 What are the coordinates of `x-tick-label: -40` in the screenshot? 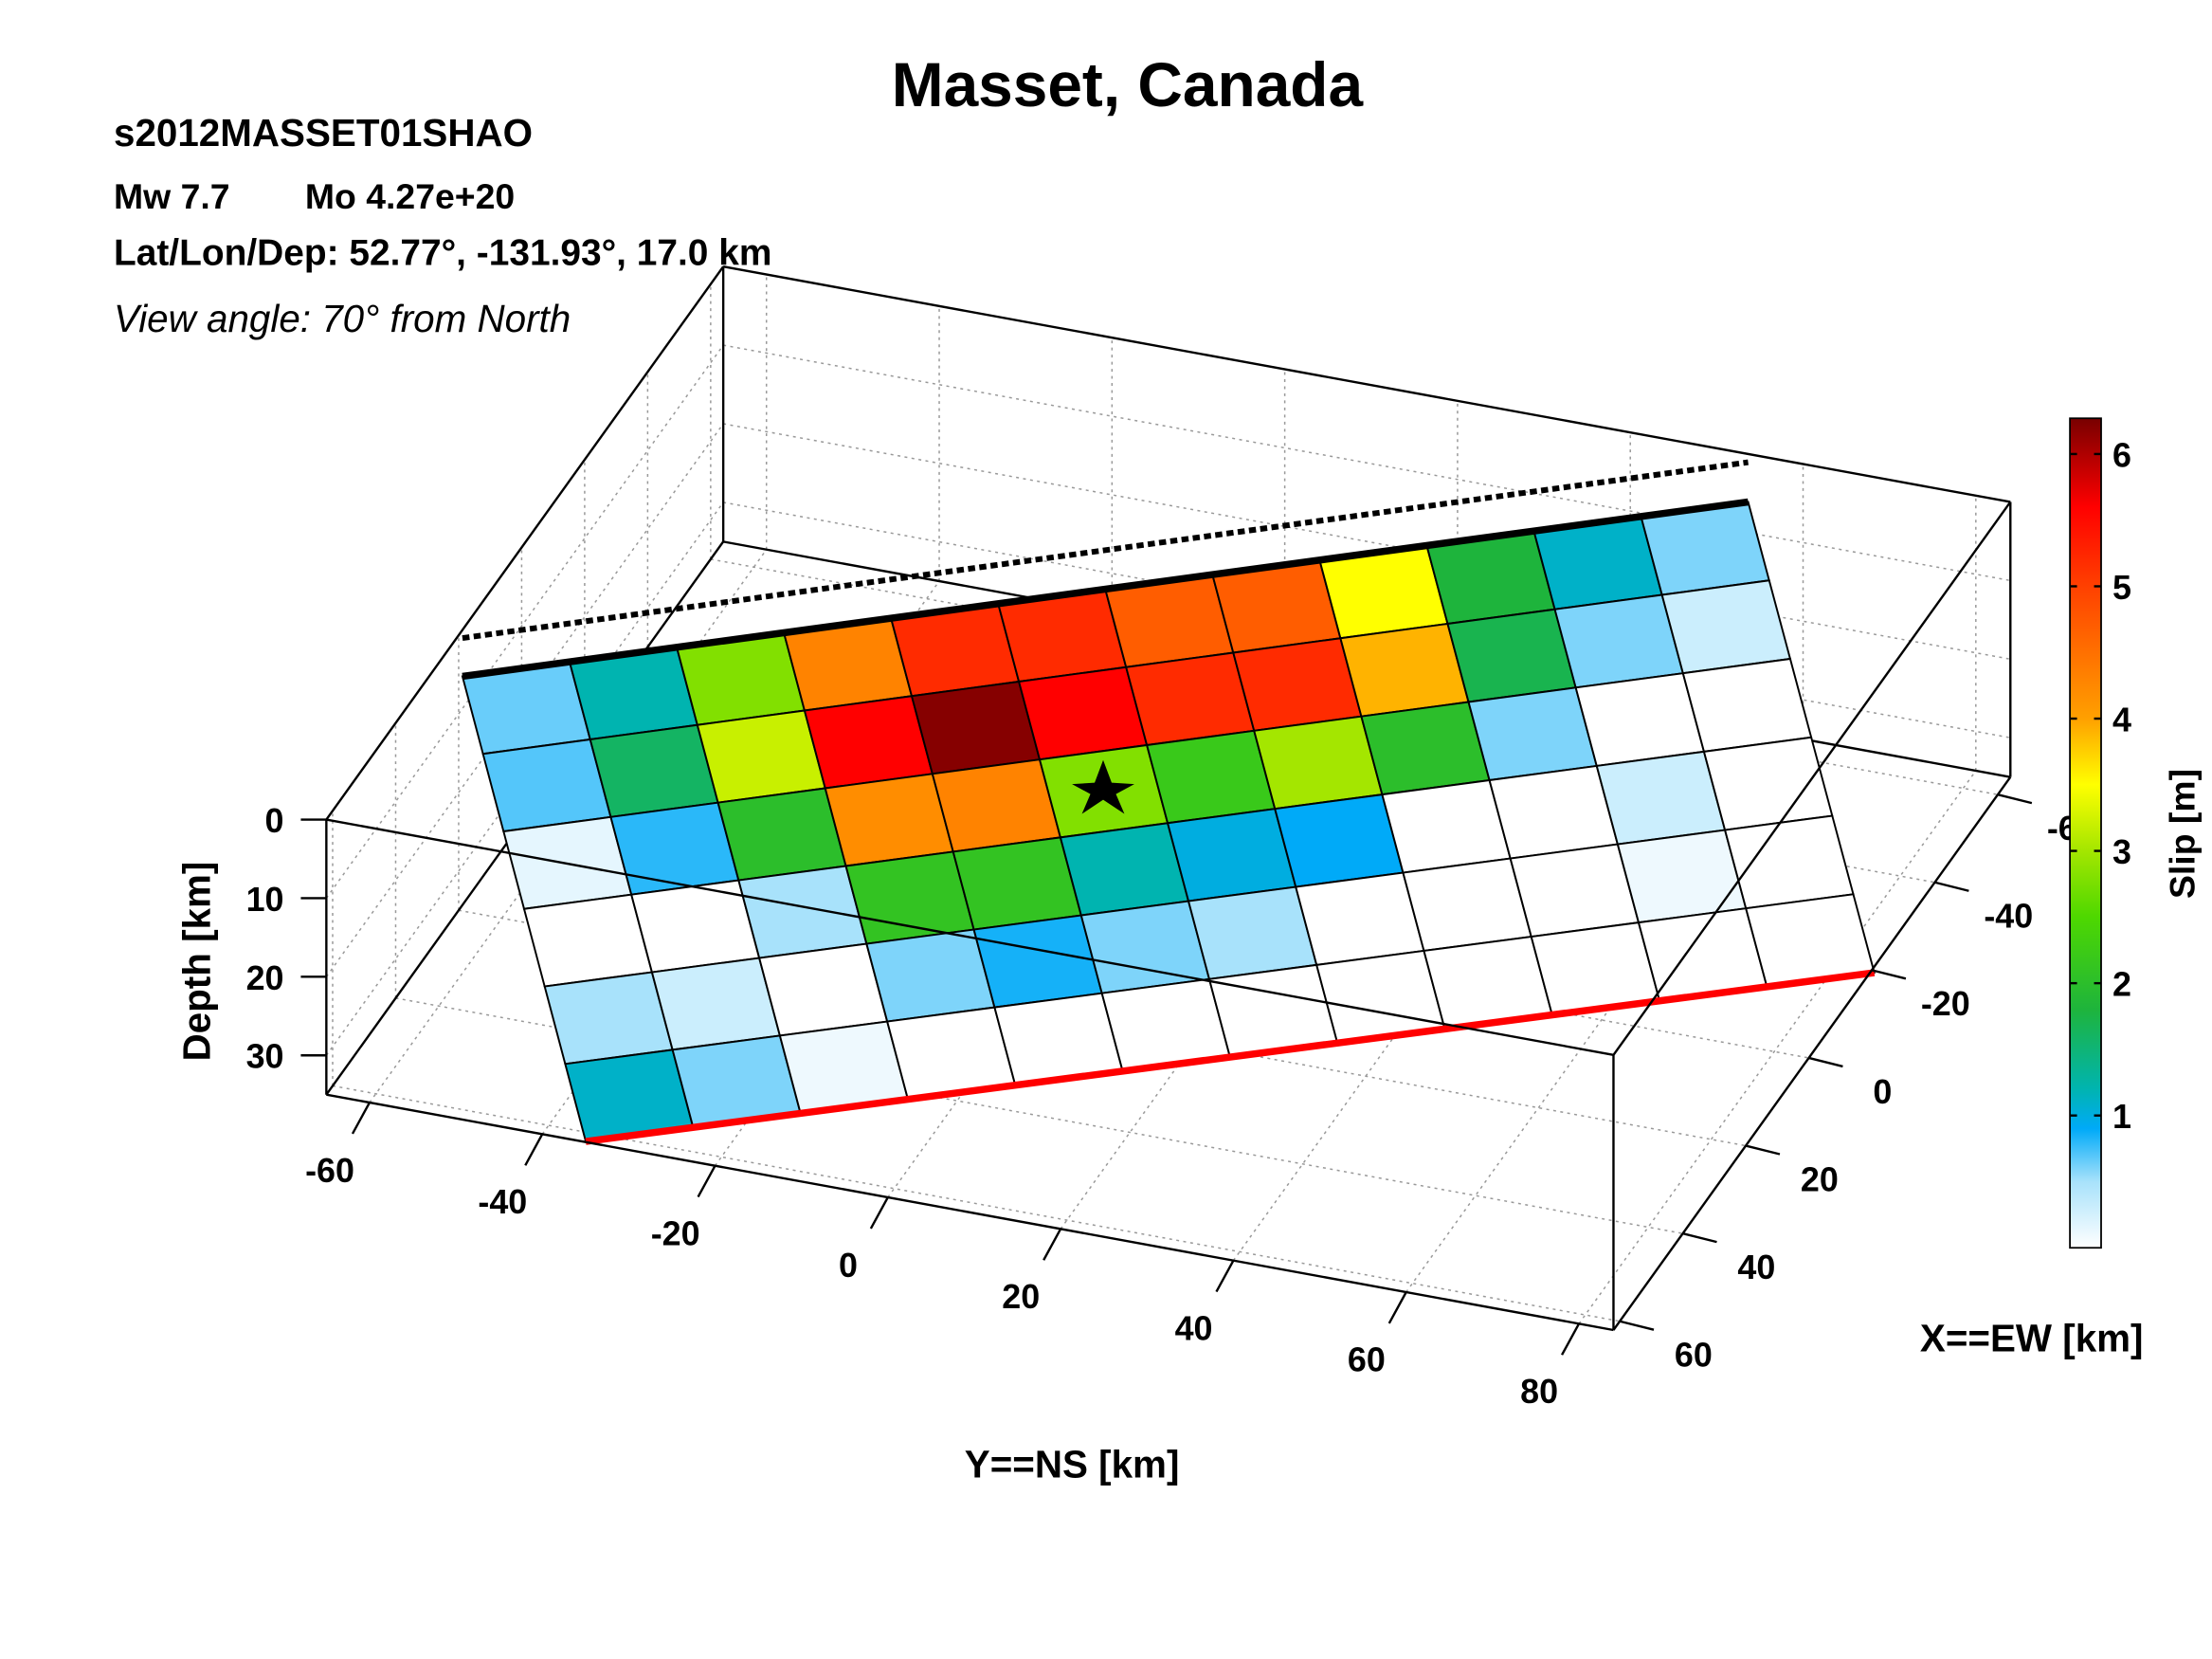 It's located at (2008, 917).